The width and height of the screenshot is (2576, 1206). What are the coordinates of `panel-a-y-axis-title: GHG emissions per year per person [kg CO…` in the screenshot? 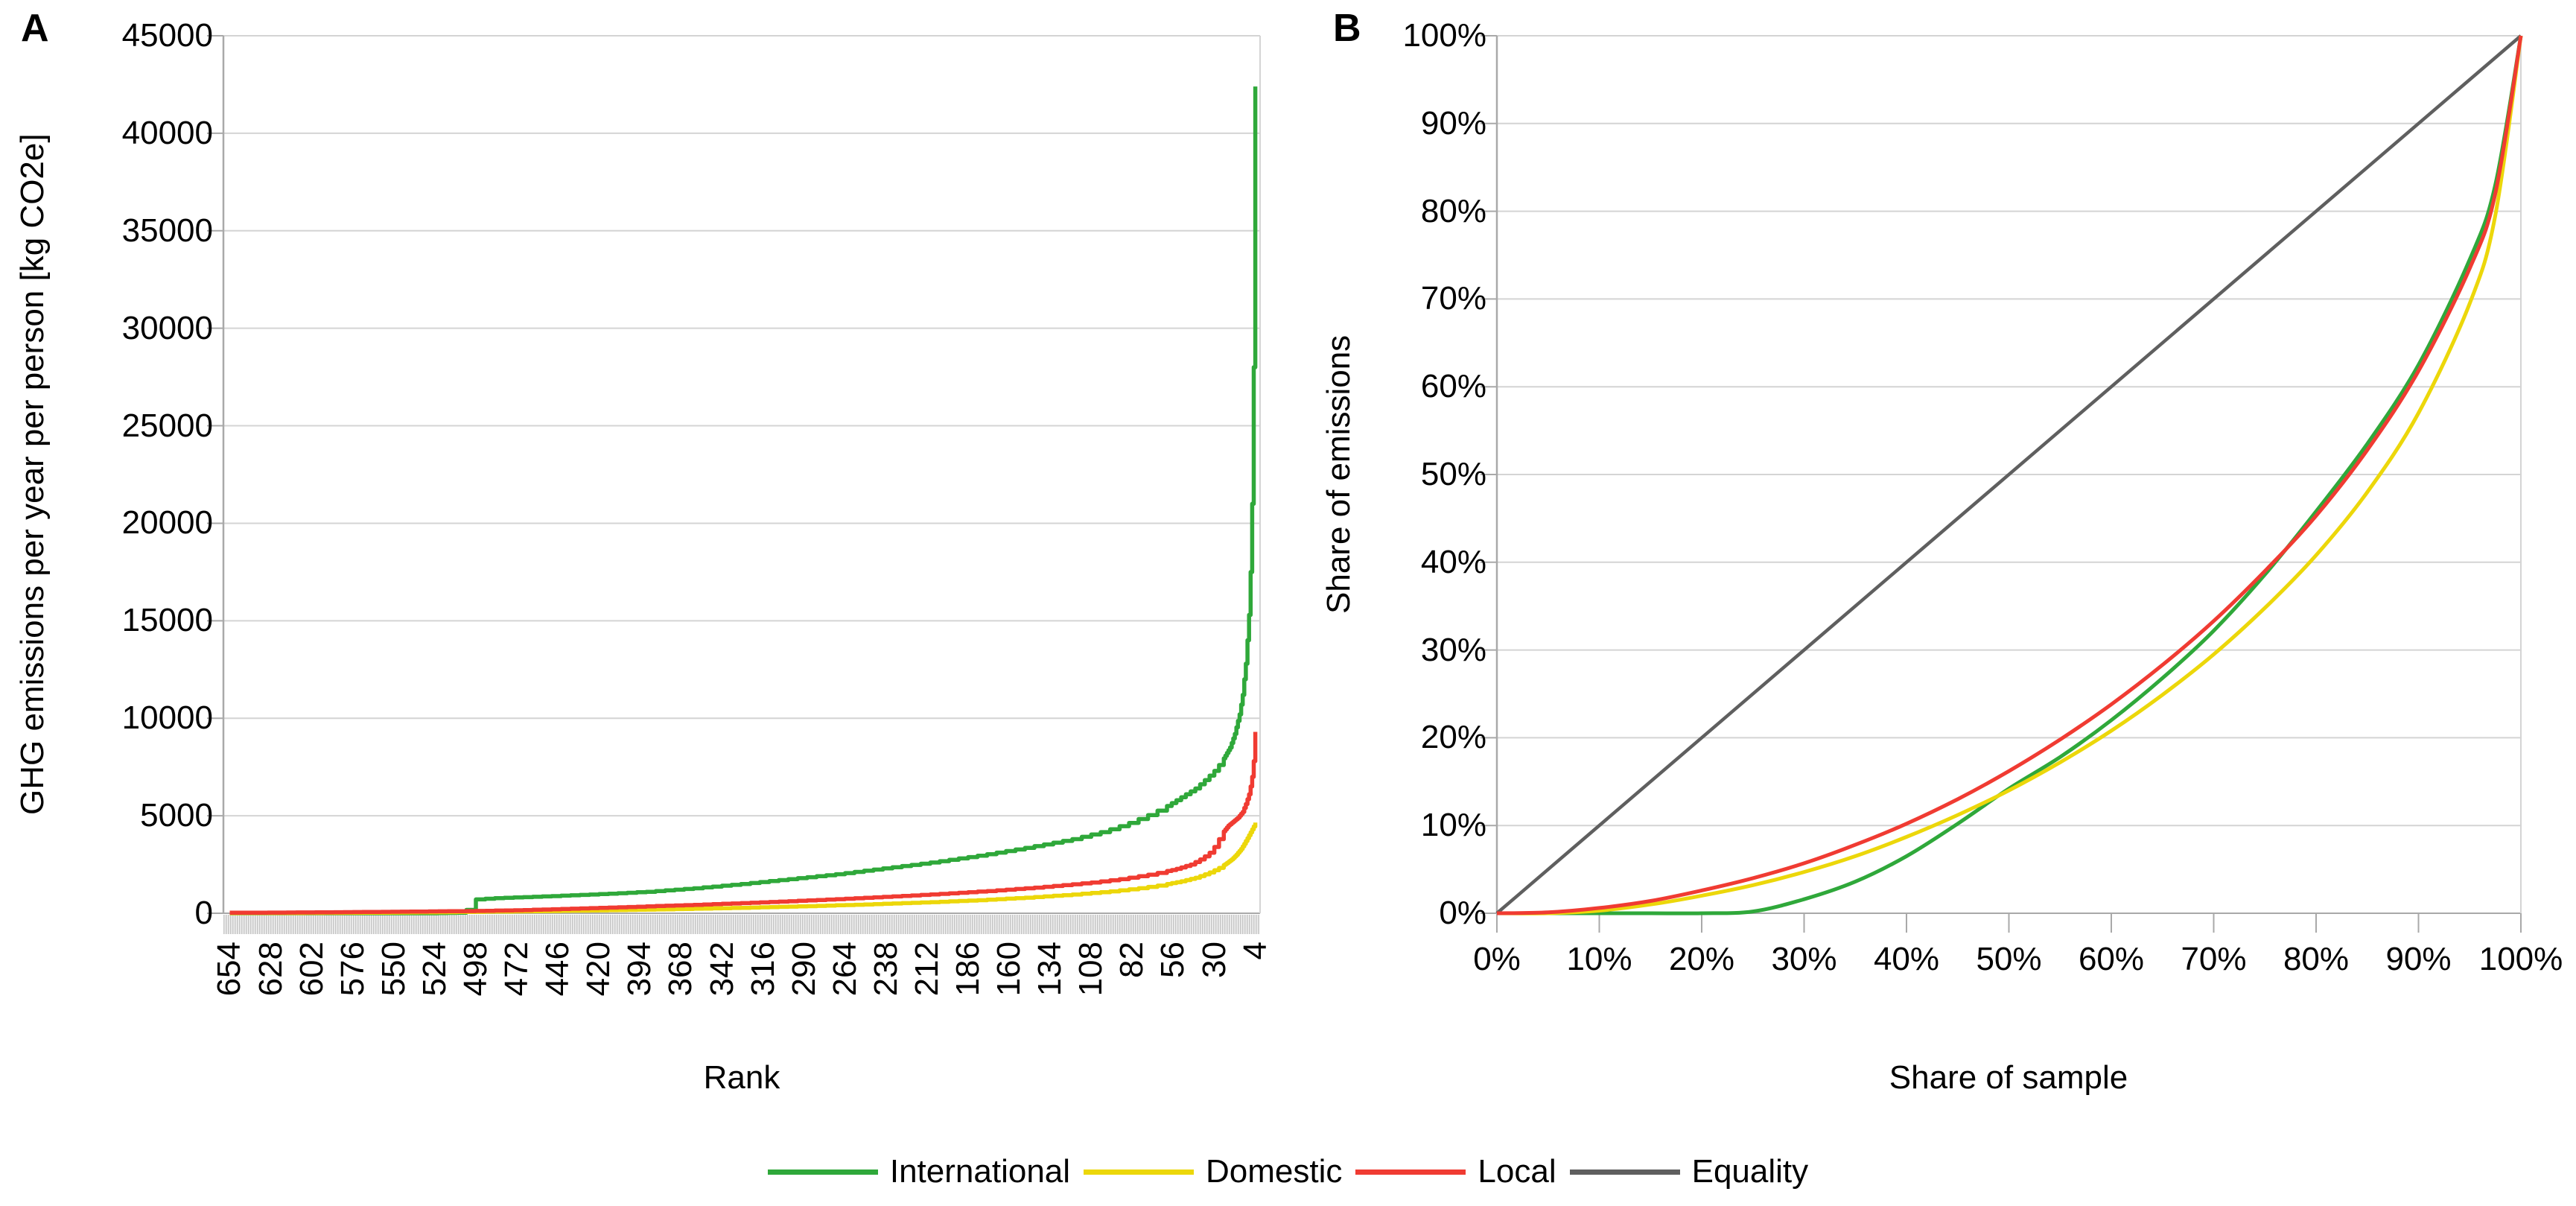 It's located at (32, 474).